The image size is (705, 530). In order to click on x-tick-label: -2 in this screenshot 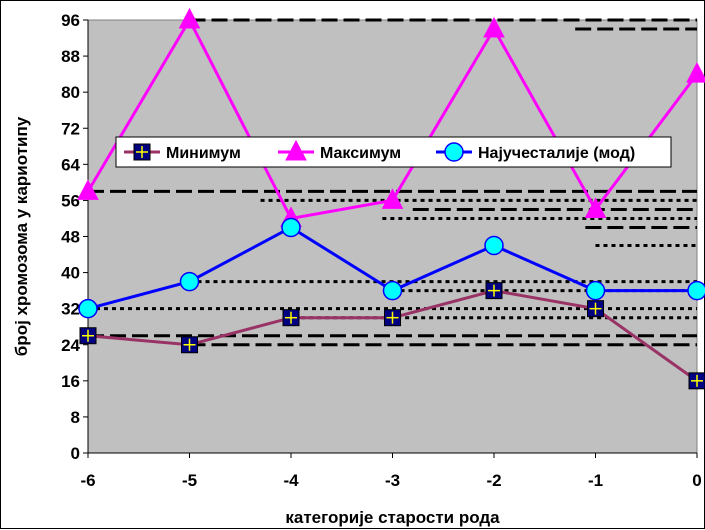, I will do `click(493, 480)`.